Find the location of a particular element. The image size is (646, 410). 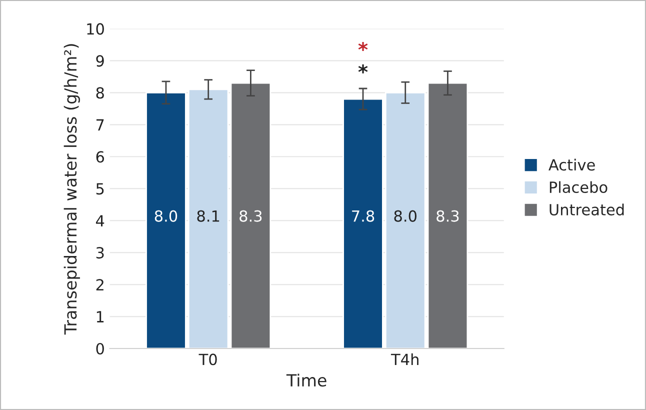

legend-label: Untreated is located at coordinates (587, 210).